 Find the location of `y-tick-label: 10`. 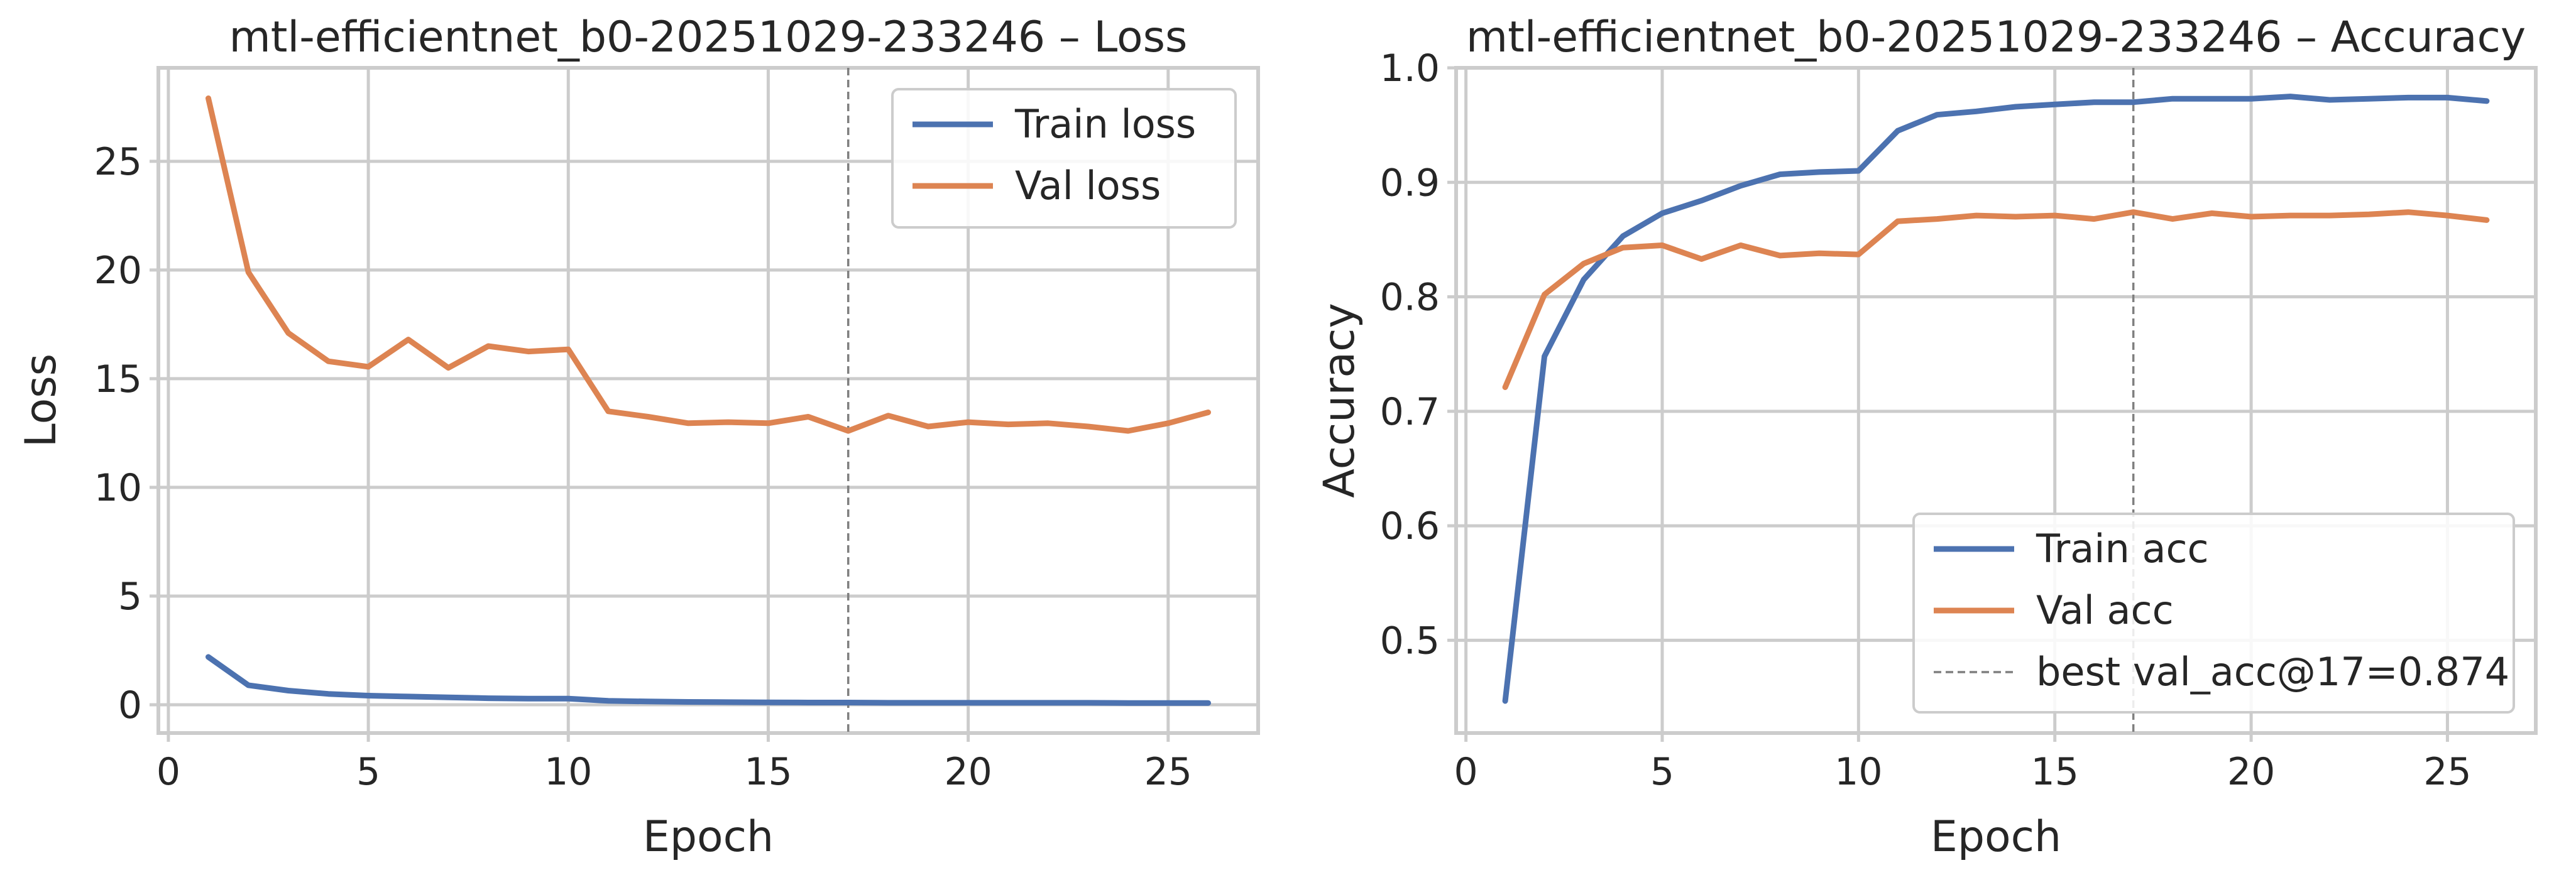

y-tick-label: 10 is located at coordinates (118, 488).